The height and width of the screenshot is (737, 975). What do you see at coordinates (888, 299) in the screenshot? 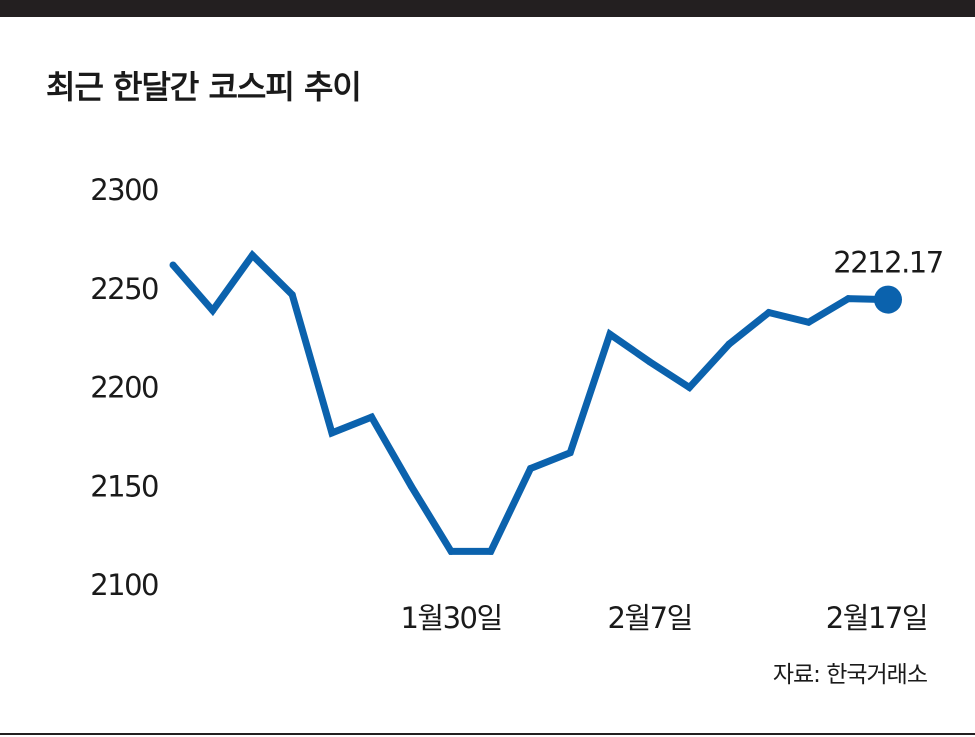
I see `end-point-marker` at bounding box center [888, 299].